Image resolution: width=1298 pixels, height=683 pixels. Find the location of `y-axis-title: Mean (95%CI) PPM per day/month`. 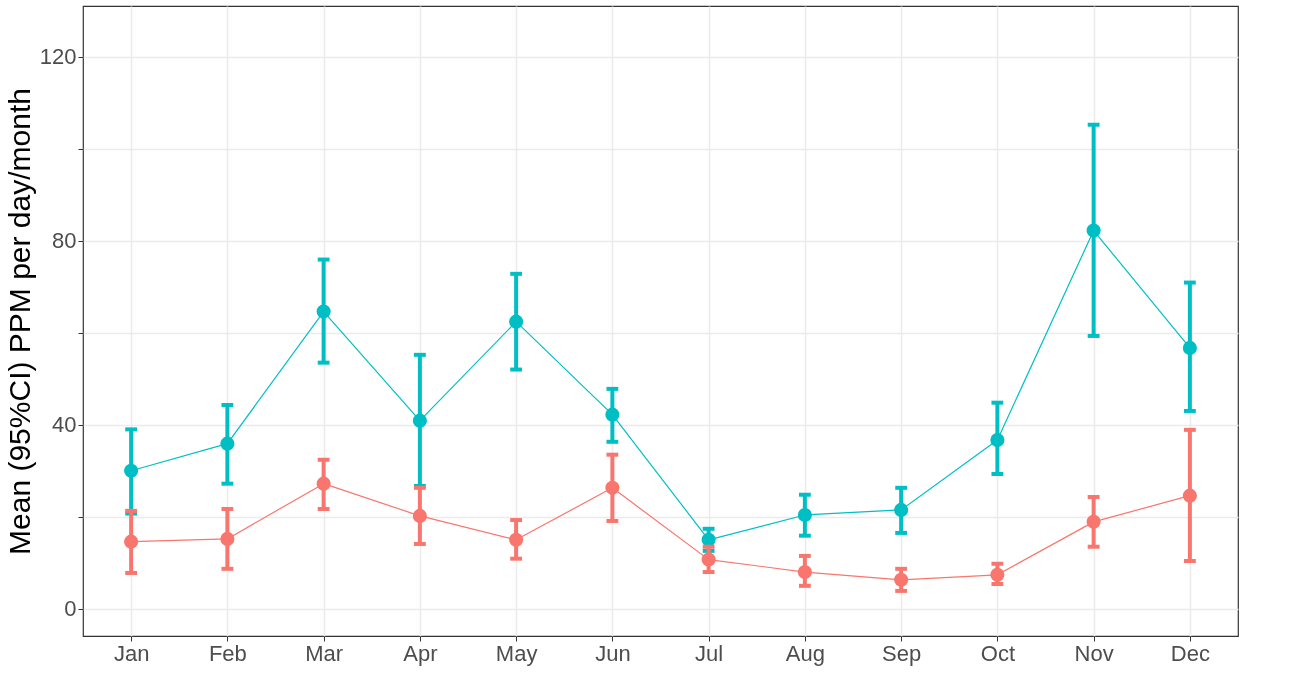

y-axis-title: Mean (95%CI) PPM per day/month is located at coordinates (19, 321).